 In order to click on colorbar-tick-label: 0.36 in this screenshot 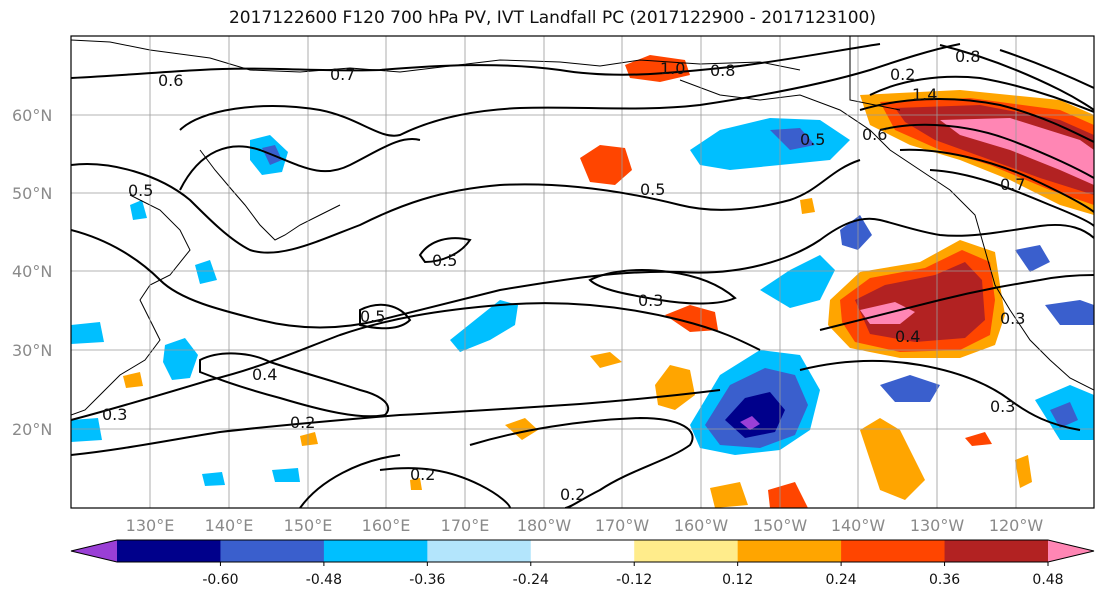, I will do `click(944, 580)`.